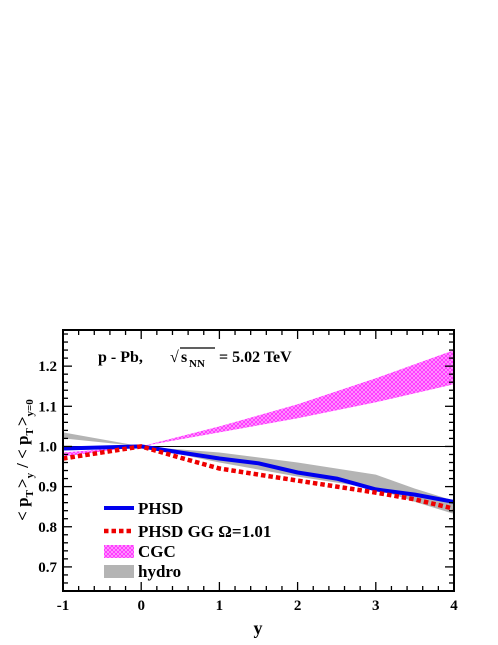 This screenshot has height=645, width=498. I want to click on x-tick-label: 4, so click(454, 606).